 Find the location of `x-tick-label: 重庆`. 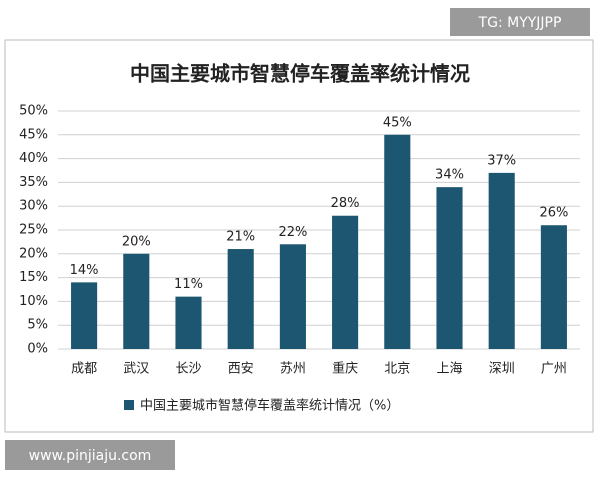

x-tick-label: 重庆 is located at coordinates (345, 369).